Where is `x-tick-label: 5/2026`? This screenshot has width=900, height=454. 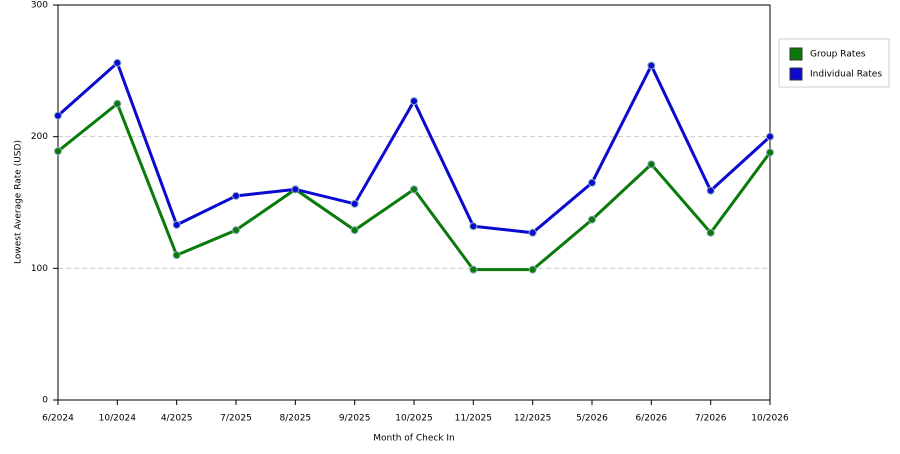
x-tick-label: 5/2026 is located at coordinates (592, 419).